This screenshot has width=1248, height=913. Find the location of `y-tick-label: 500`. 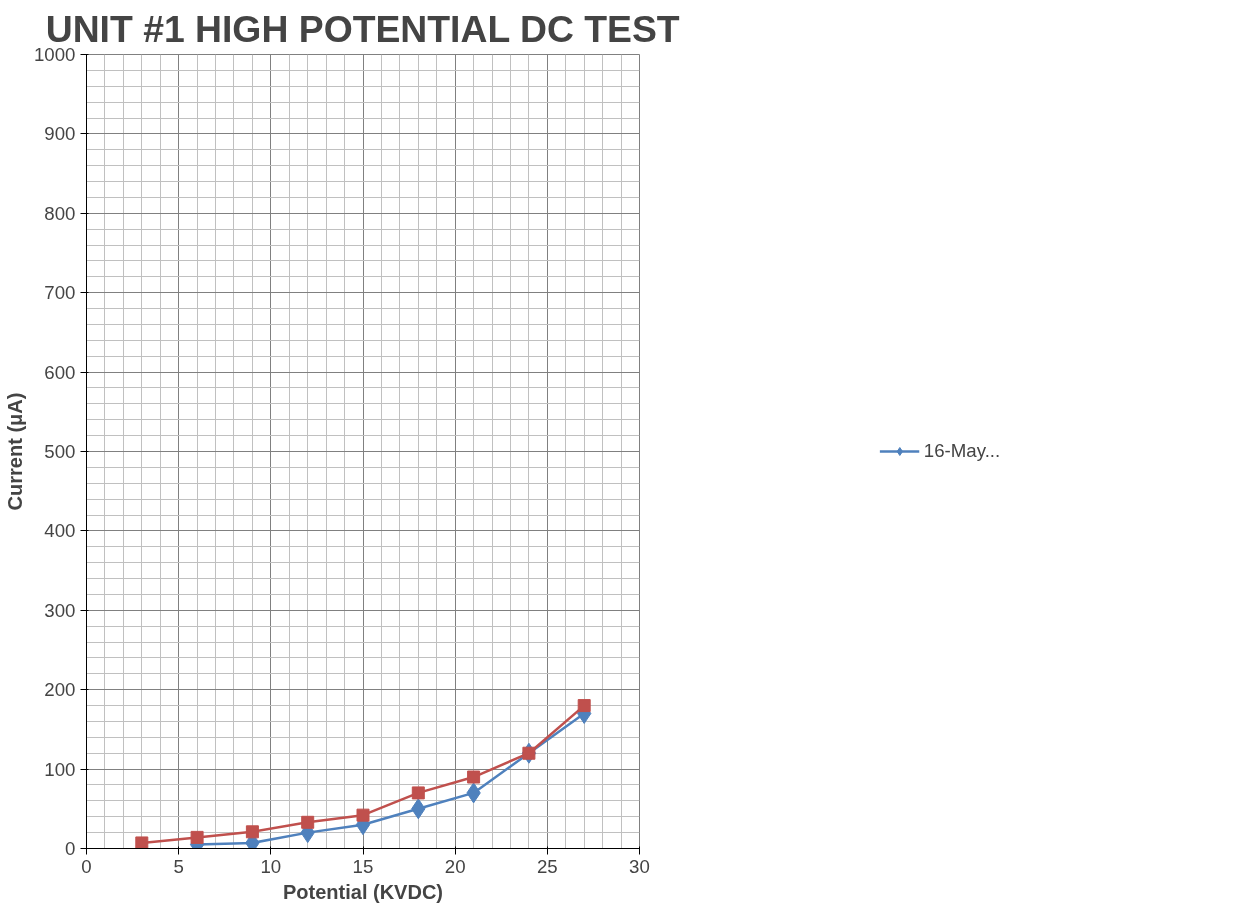

y-tick-label: 500 is located at coordinates (60, 451).